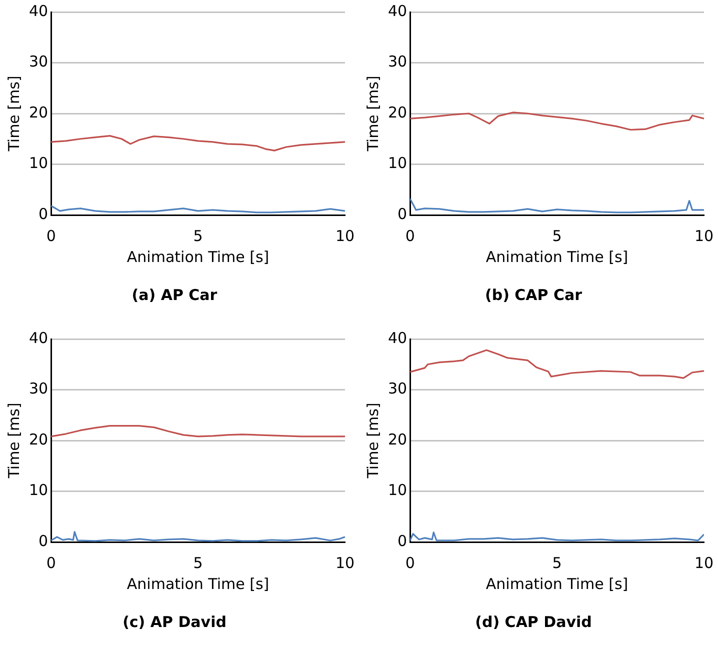  What do you see at coordinates (533, 621) in the screenshot?
I see `text: (d) CAP David` at bounding box center [533, 621].